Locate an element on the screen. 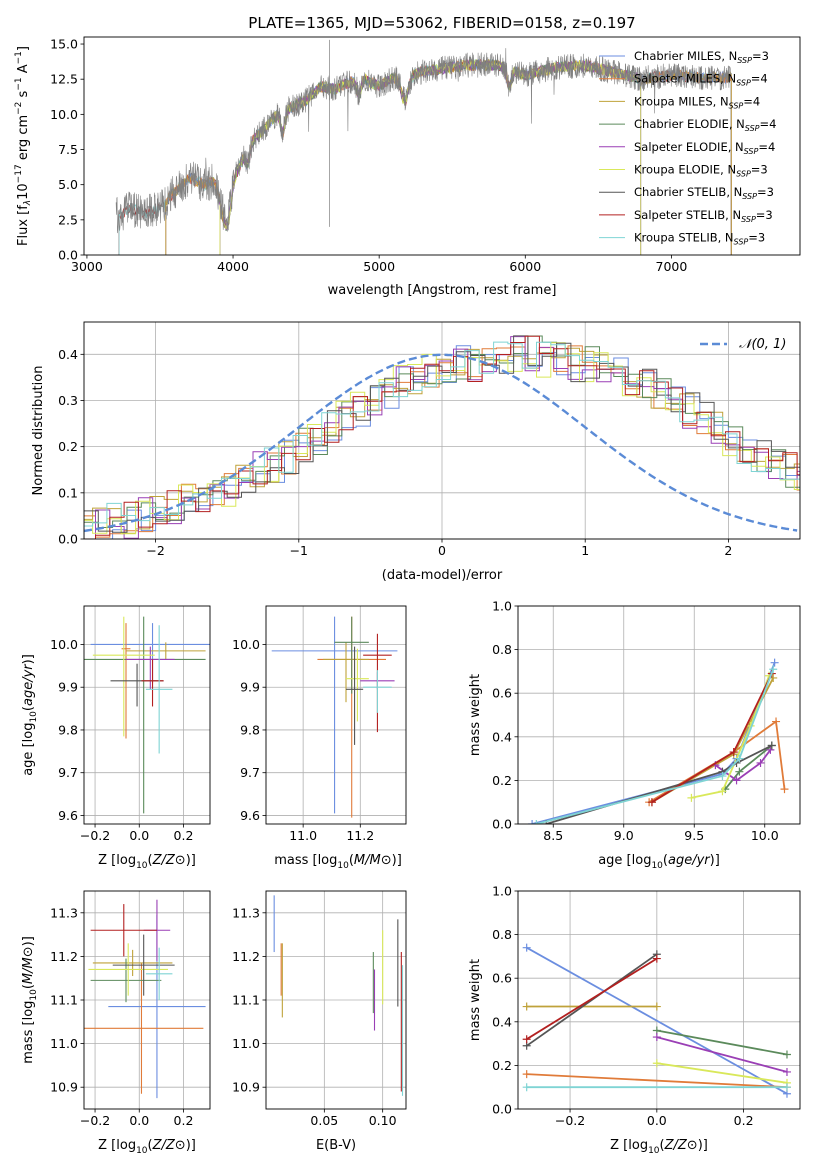 The image size is (819, 1170). plot-area is located at coordinates (338, 995).